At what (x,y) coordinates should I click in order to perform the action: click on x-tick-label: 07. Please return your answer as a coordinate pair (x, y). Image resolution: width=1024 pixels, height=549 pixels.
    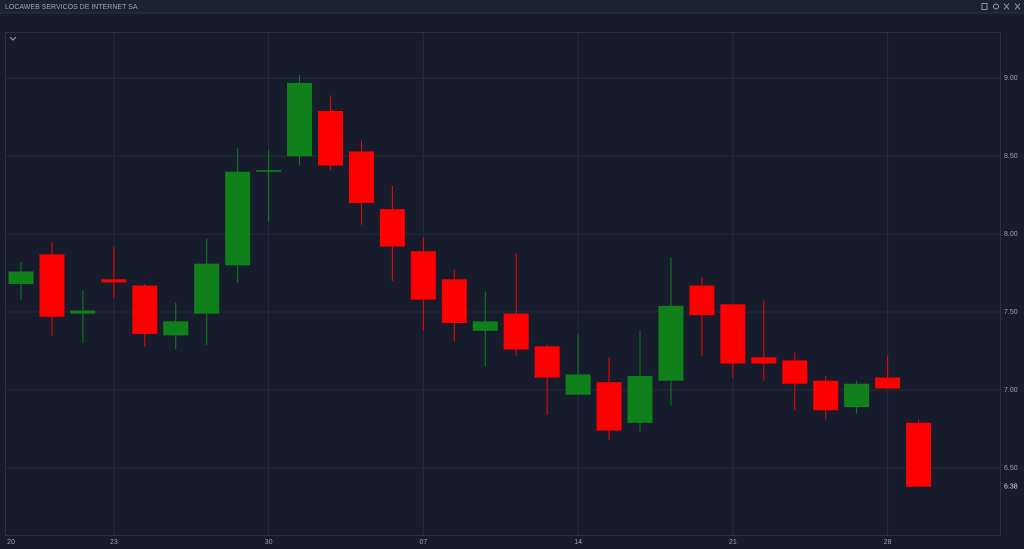
    Looking at the image, I should click on (423, 542).